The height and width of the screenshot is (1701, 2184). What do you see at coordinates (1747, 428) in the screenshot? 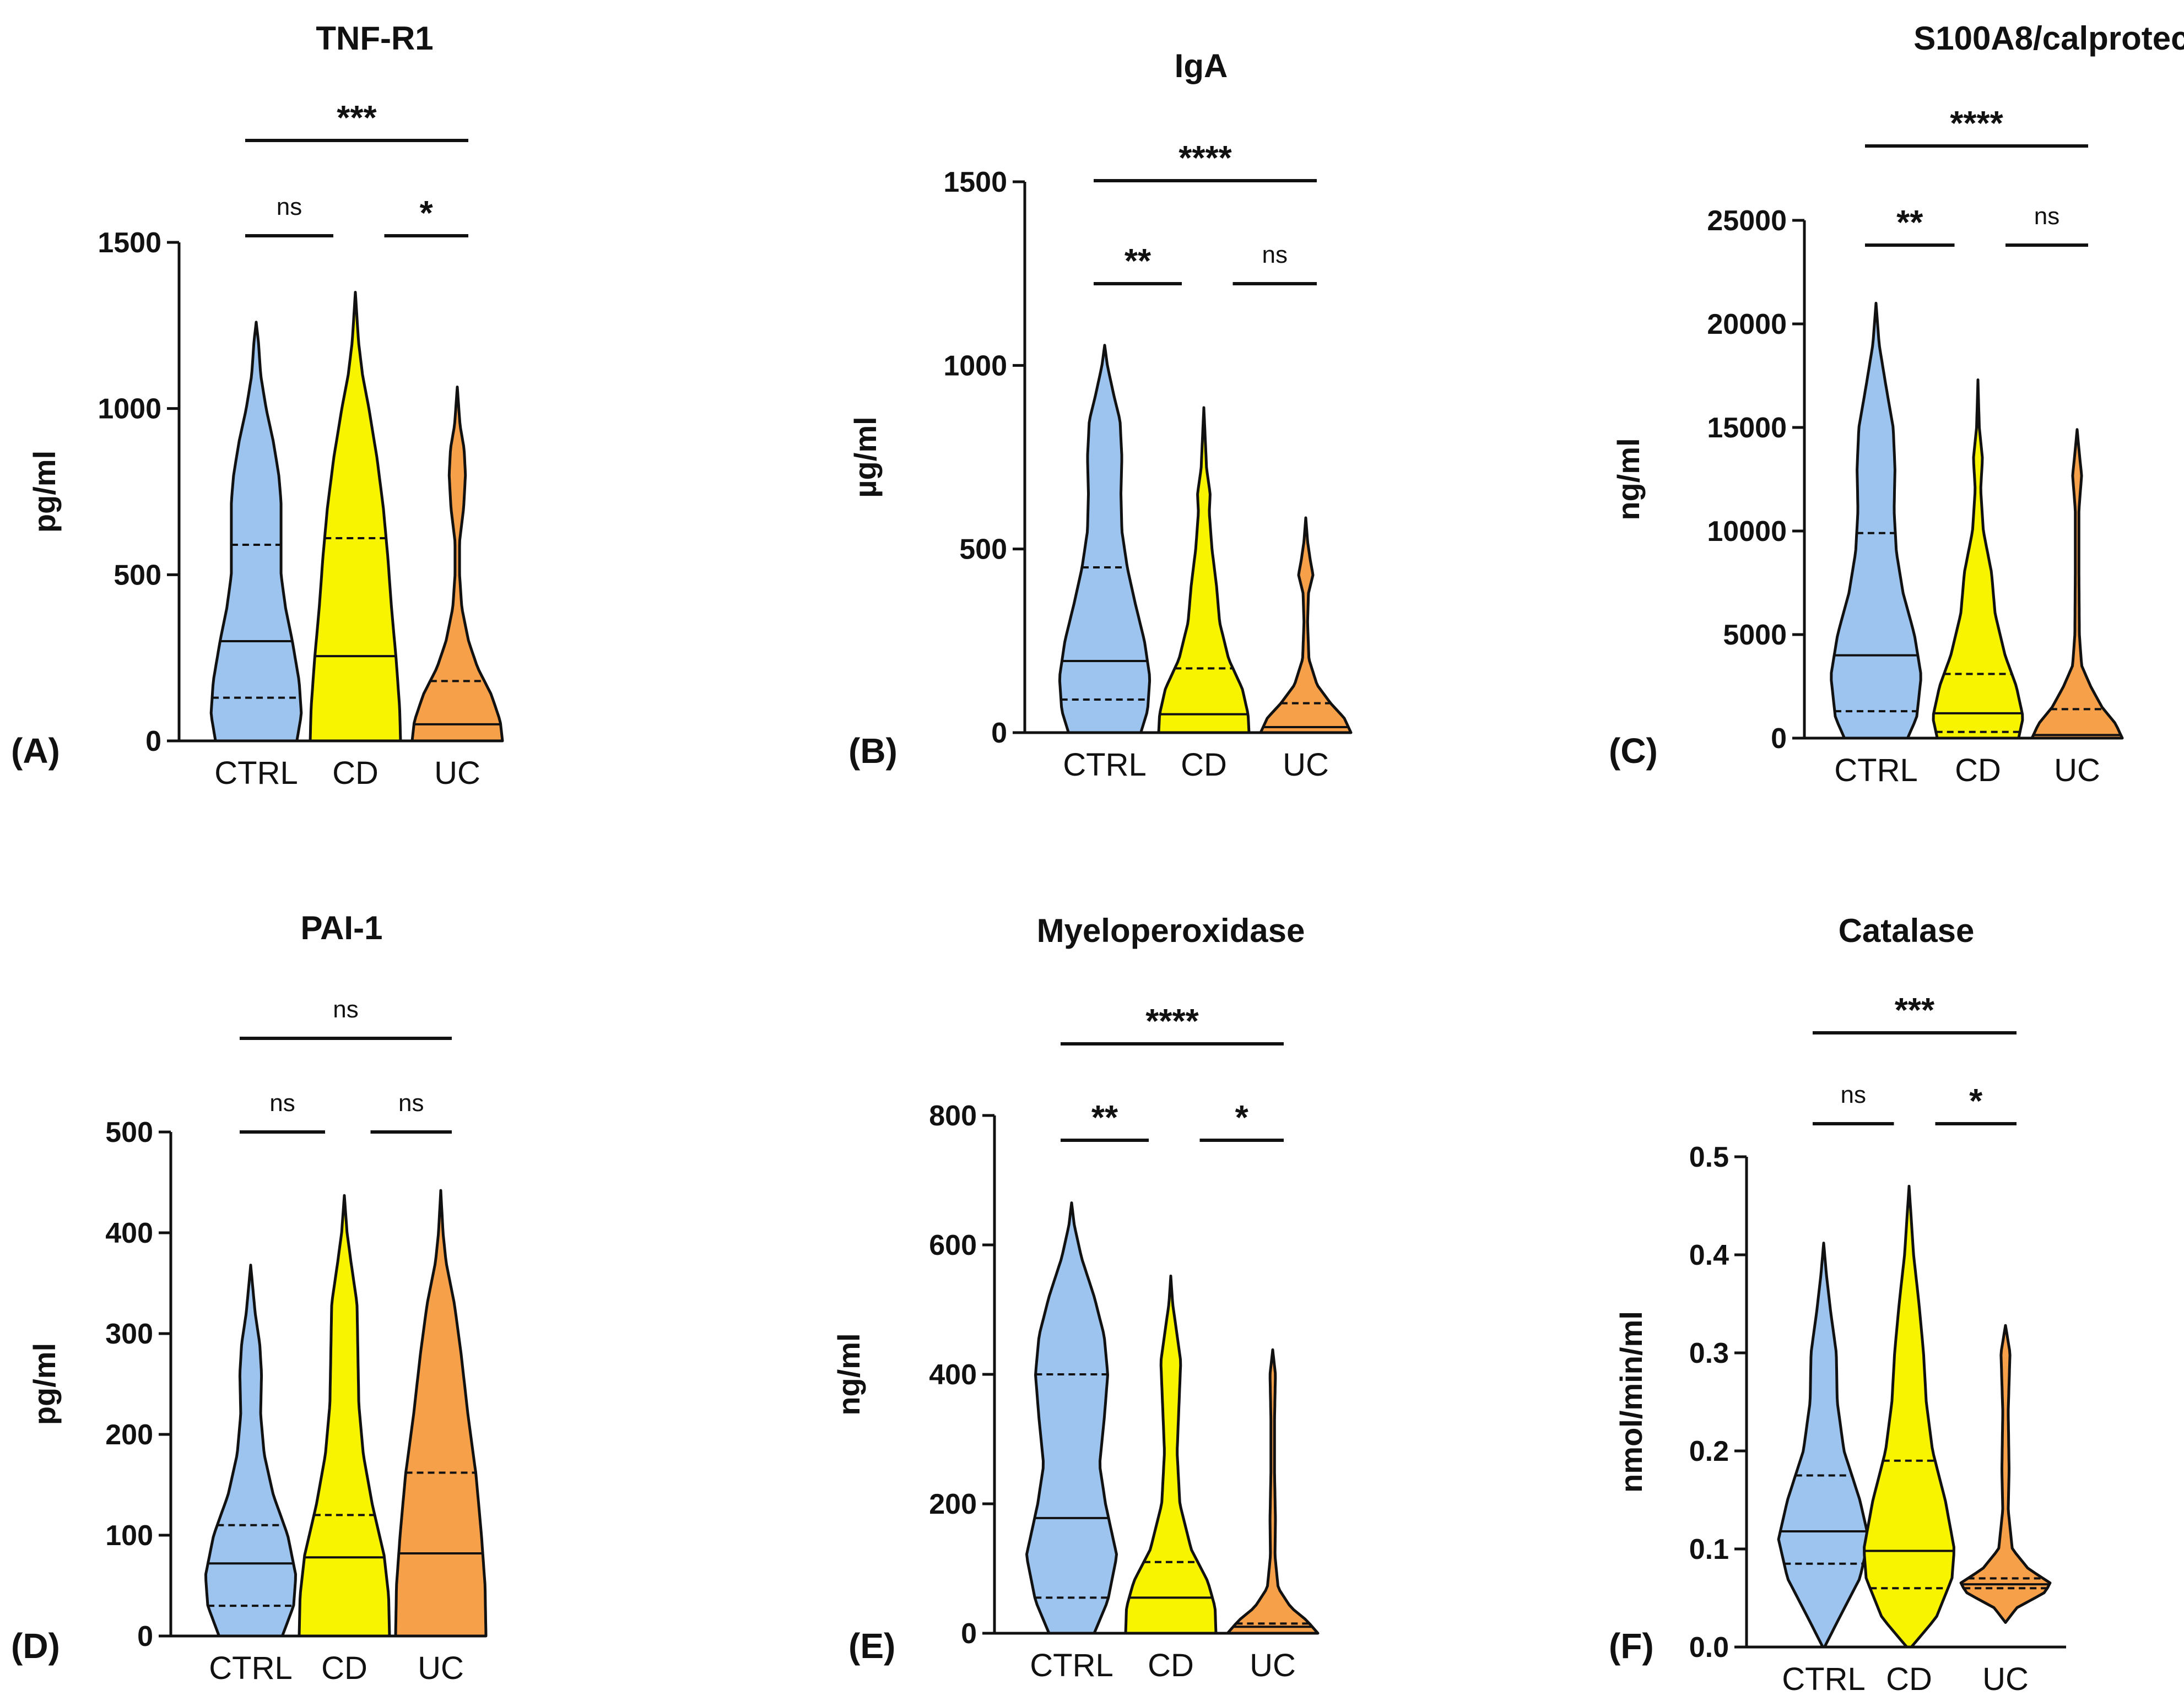
I see `y-tick-label: 15000` at bounding box center [1747, 428].